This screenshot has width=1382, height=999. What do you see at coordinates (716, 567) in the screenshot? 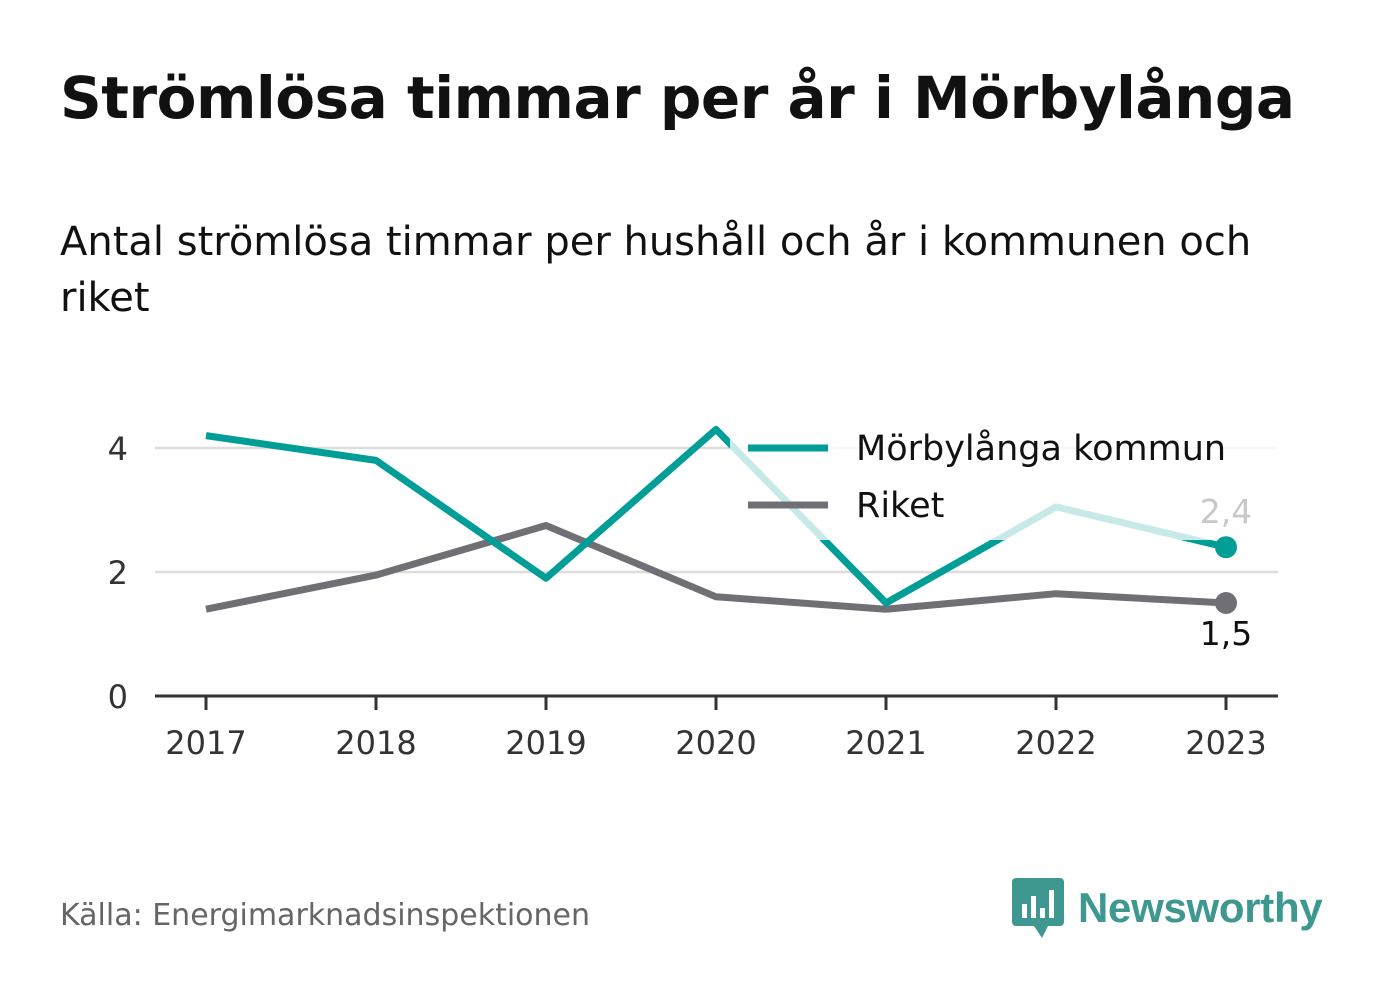
I see `series-line-riket` at bounding box center [716, 567].